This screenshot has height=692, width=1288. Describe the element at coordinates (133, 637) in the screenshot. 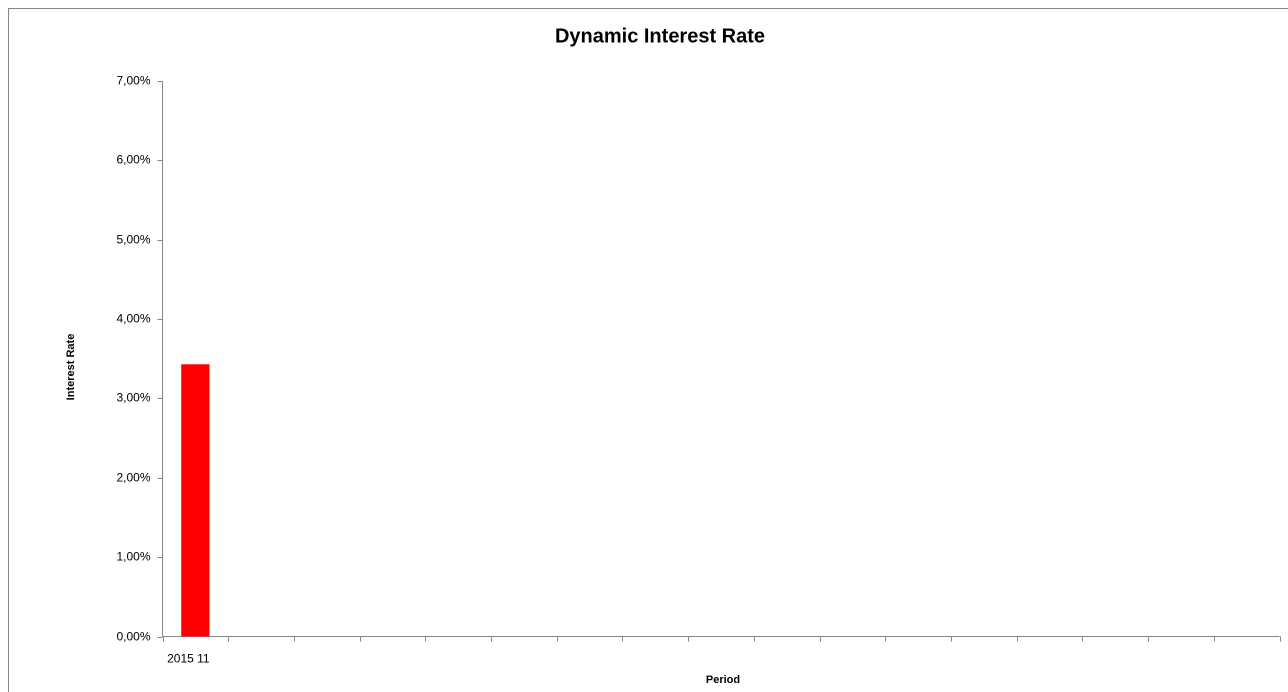

I see `y-tick-label: 0,00%` at that location.